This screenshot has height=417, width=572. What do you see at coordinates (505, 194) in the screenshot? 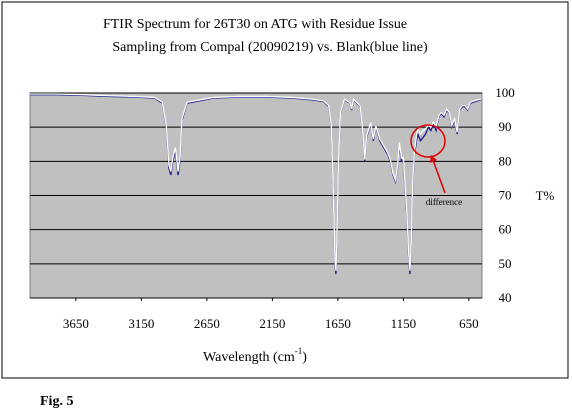
I see `y-tick-label: 70` at bounding box center [505, 194].